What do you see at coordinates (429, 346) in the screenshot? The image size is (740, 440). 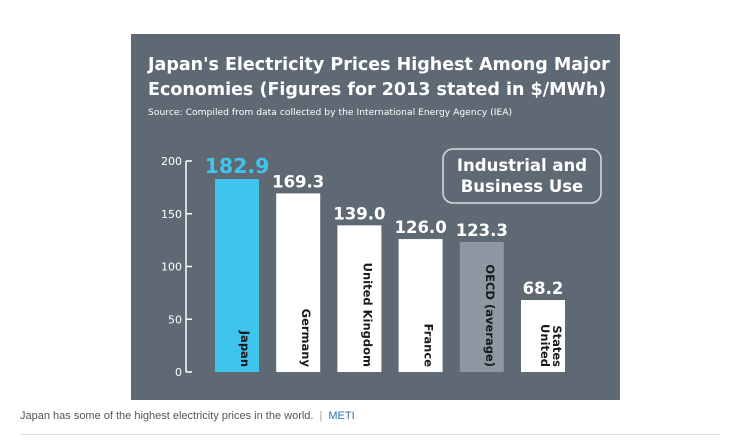 I see `category-label: France` at bounding box center [429, 346].